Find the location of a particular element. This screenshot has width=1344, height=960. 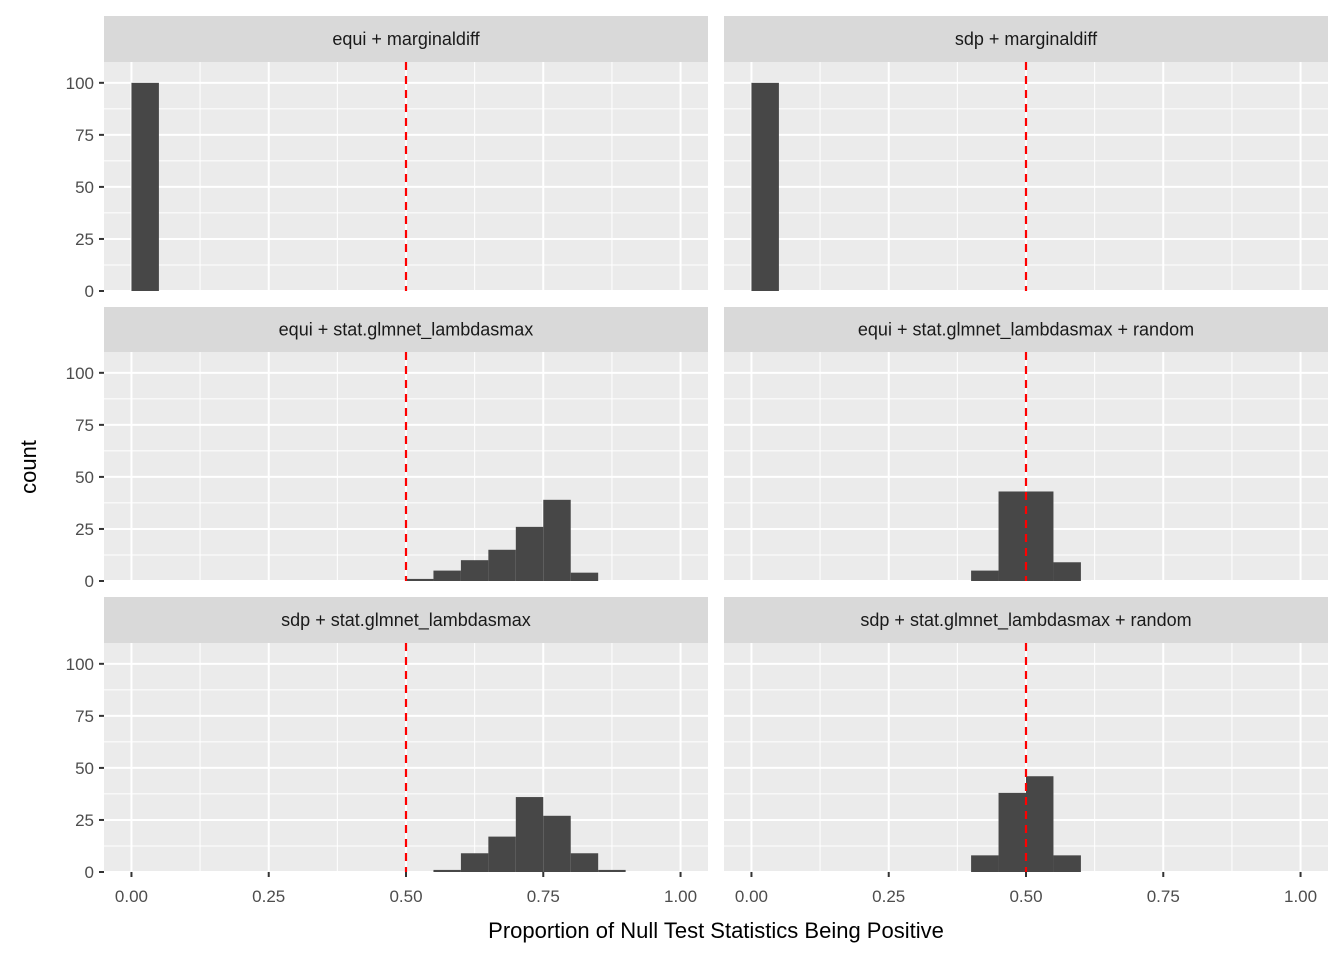

facet-strip-label: equi + stat.glmnet_lambdasmax + random is located at coordinates (1026, 330).